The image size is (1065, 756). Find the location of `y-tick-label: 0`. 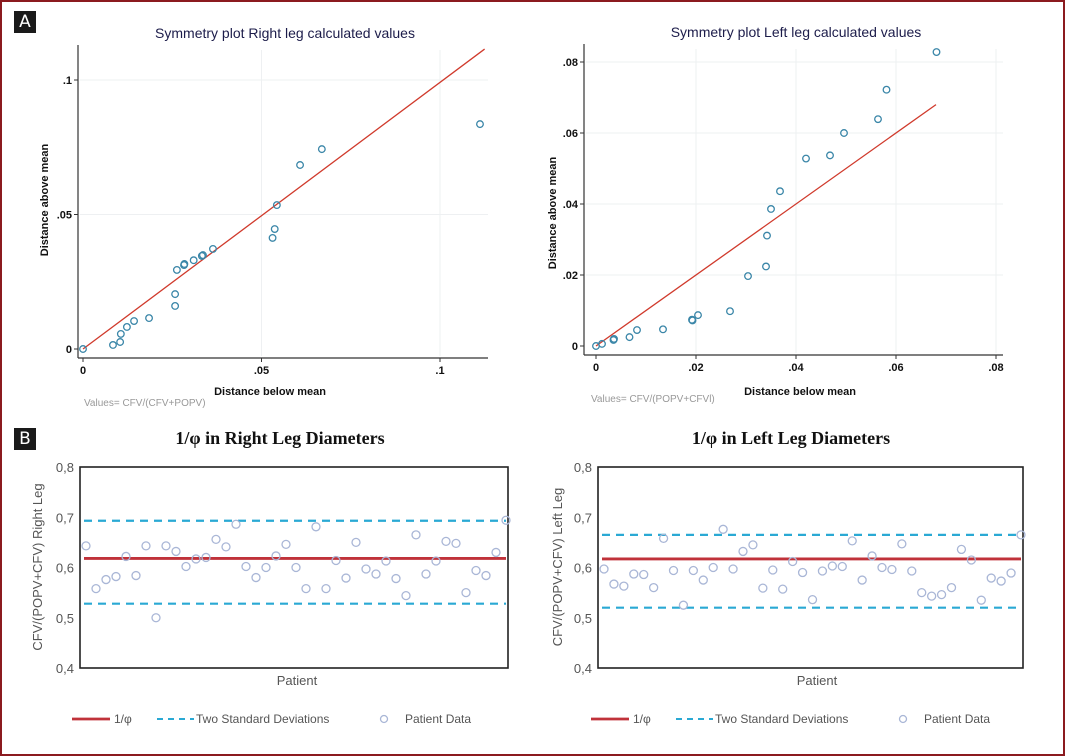

y-tick-label: 0 is located at coordinates (69, 350).